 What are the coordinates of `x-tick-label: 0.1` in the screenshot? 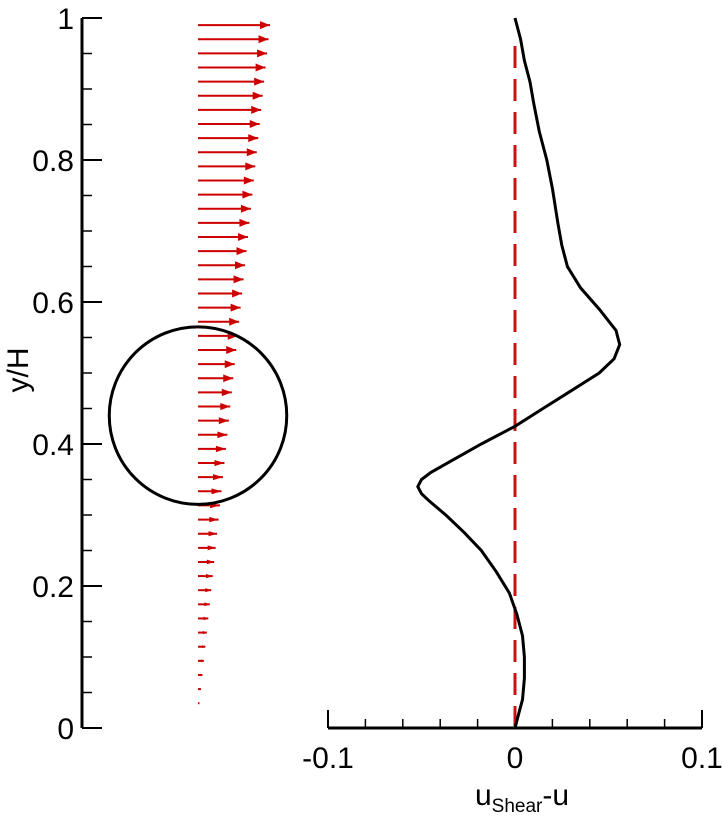 It's located at (701, 758).